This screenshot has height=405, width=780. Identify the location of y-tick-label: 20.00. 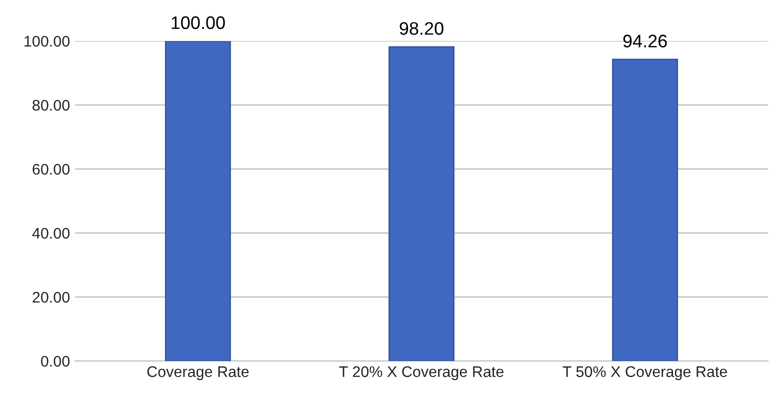
(51, 297).